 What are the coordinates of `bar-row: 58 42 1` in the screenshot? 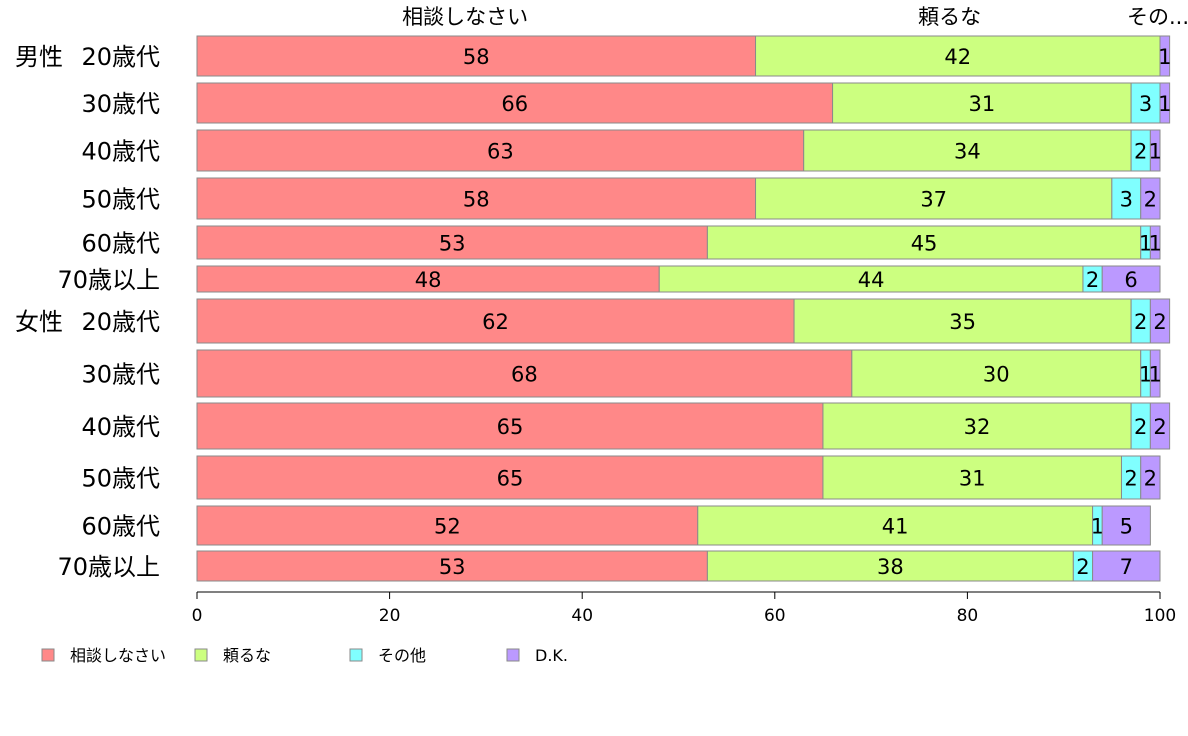 It's located at (684, 56).